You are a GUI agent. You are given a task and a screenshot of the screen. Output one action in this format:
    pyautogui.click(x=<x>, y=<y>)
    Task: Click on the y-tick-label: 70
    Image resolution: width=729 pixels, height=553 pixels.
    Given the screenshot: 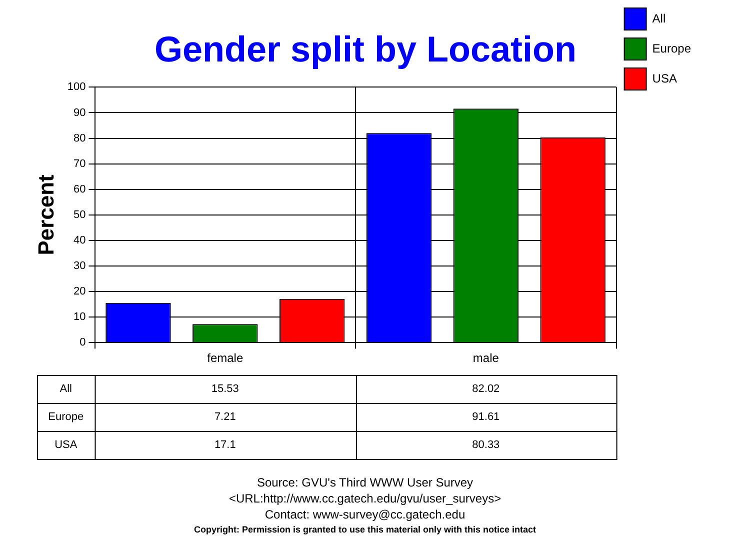 What is the action you would take?
    pyautogui.click(x=80, y=164)
    